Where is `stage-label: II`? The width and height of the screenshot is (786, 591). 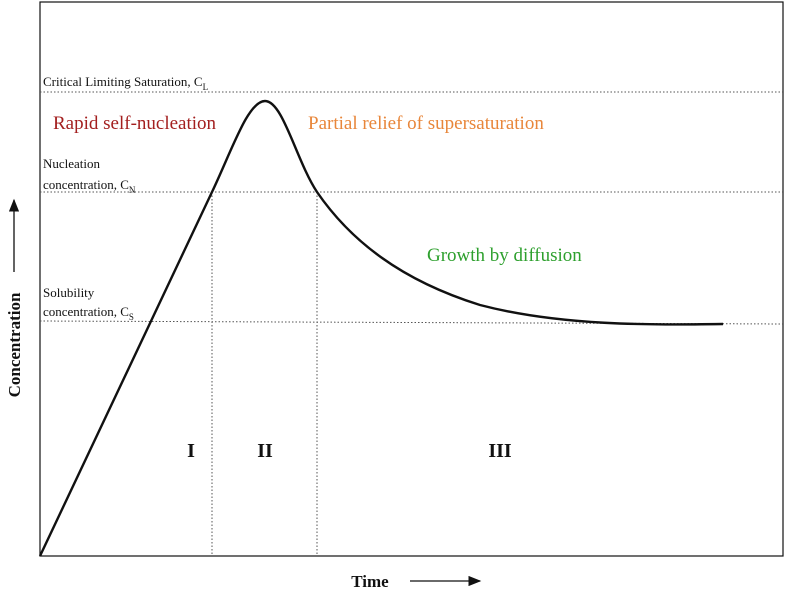
stage-label: II is located at coordinates (265, 451).